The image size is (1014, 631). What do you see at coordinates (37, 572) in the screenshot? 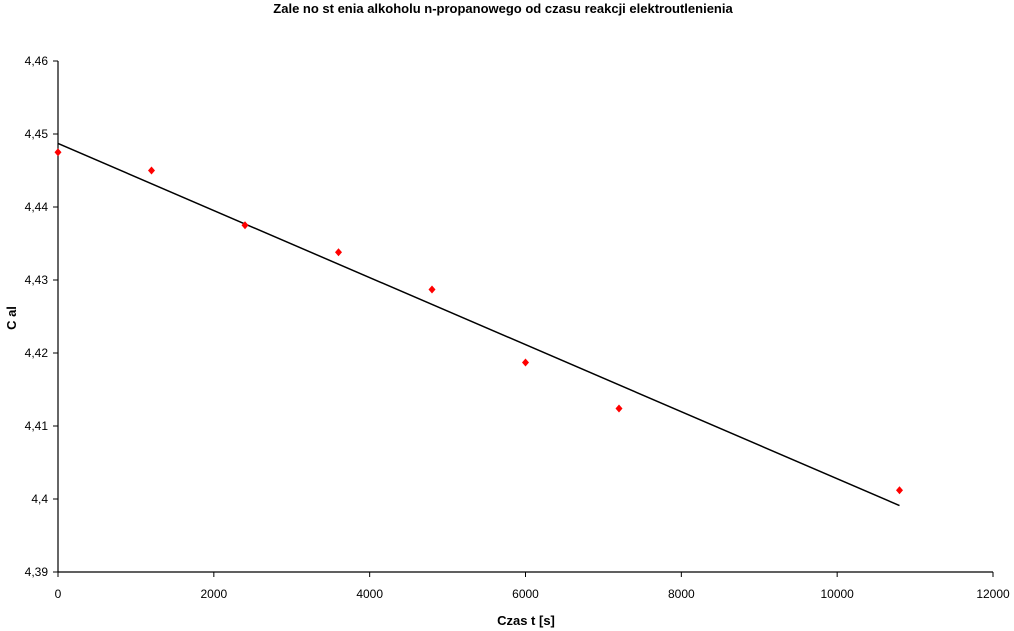
I see `y-tick-label: 4,39` at bounding box center [37, 572].